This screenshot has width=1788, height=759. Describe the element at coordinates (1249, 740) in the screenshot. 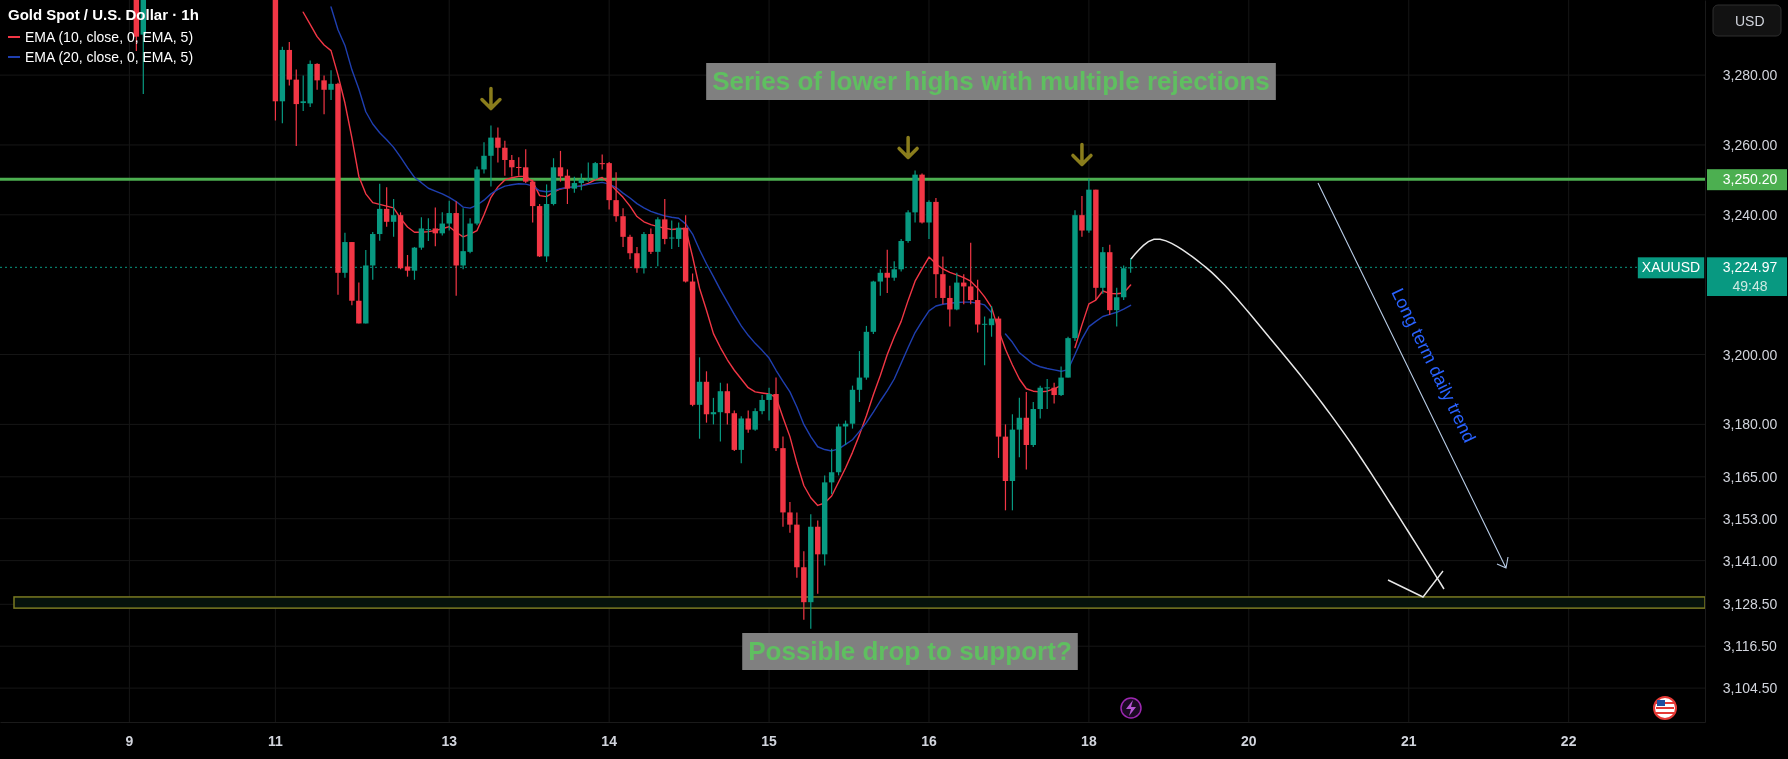

I see `x-tick-label: 20` at that location.